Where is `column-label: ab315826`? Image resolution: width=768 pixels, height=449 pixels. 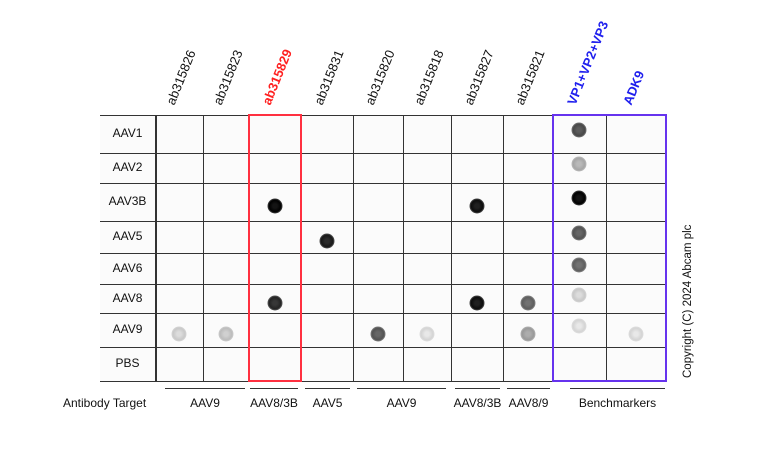 column-label: ab315826 is located at coordinates (181, 77).